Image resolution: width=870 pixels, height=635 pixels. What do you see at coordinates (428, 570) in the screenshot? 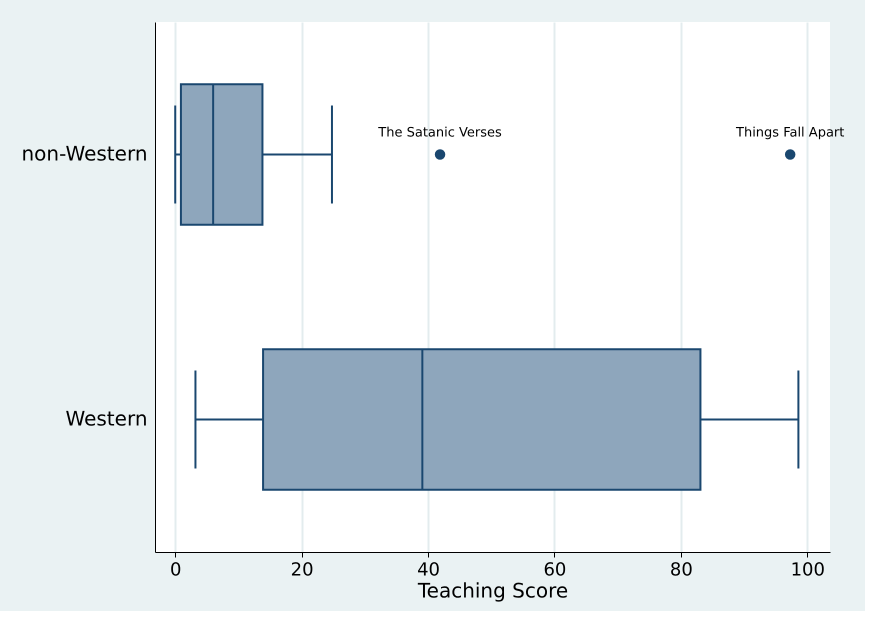
I see `x-tick-label: 40` at bounding box center [428, 570].